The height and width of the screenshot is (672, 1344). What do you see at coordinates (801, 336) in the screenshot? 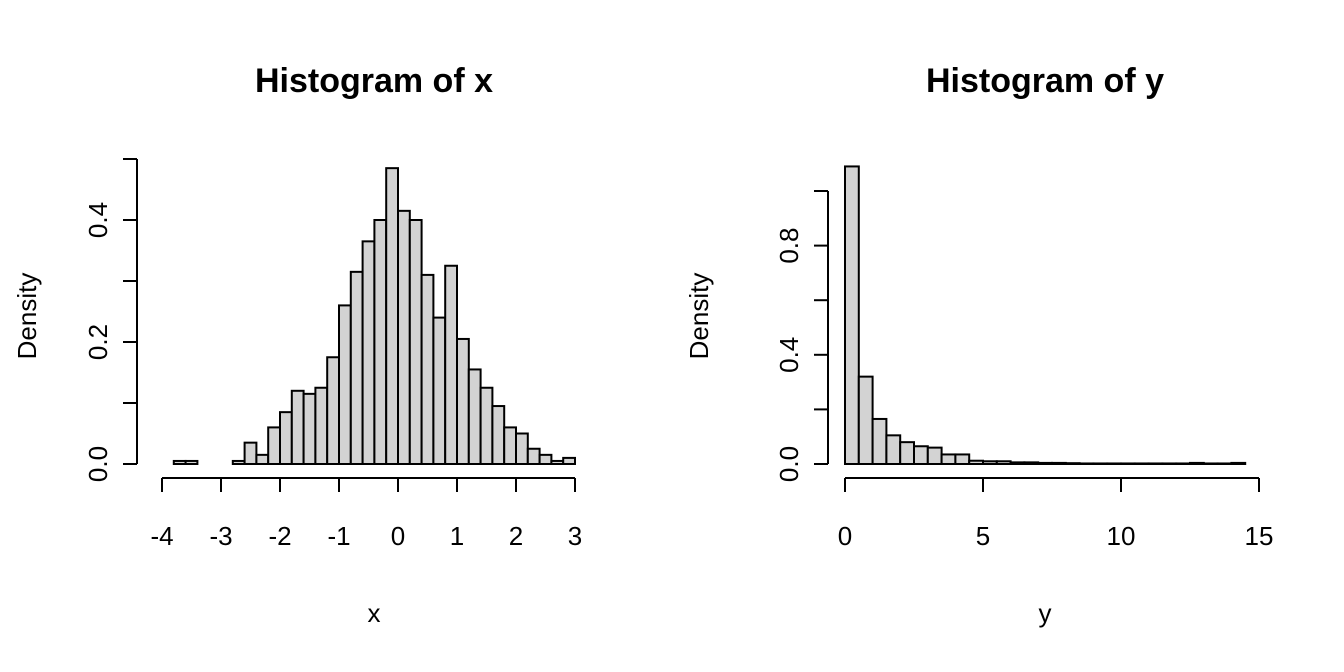
I see `y-axis: 0.0 0.4 0.8` at bounding box center [801, 336].